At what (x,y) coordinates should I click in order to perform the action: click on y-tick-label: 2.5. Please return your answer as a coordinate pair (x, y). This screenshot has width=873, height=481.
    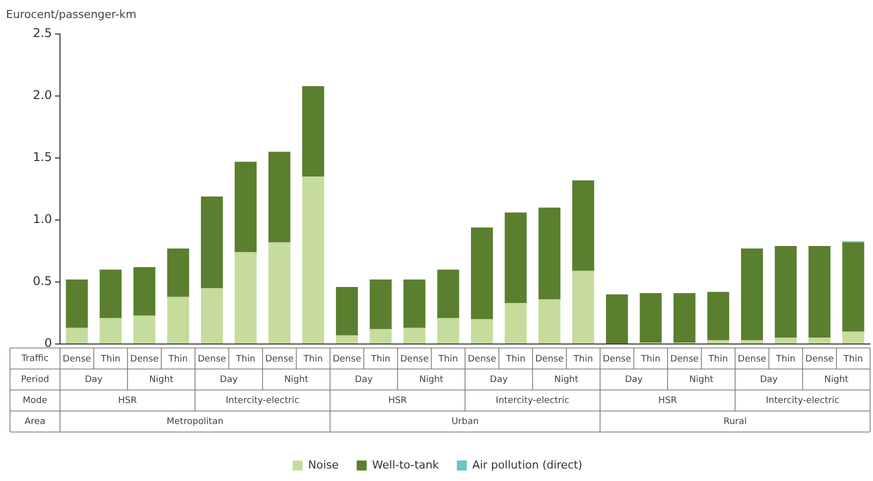
    Looking at the image, I should click on (42, 33).